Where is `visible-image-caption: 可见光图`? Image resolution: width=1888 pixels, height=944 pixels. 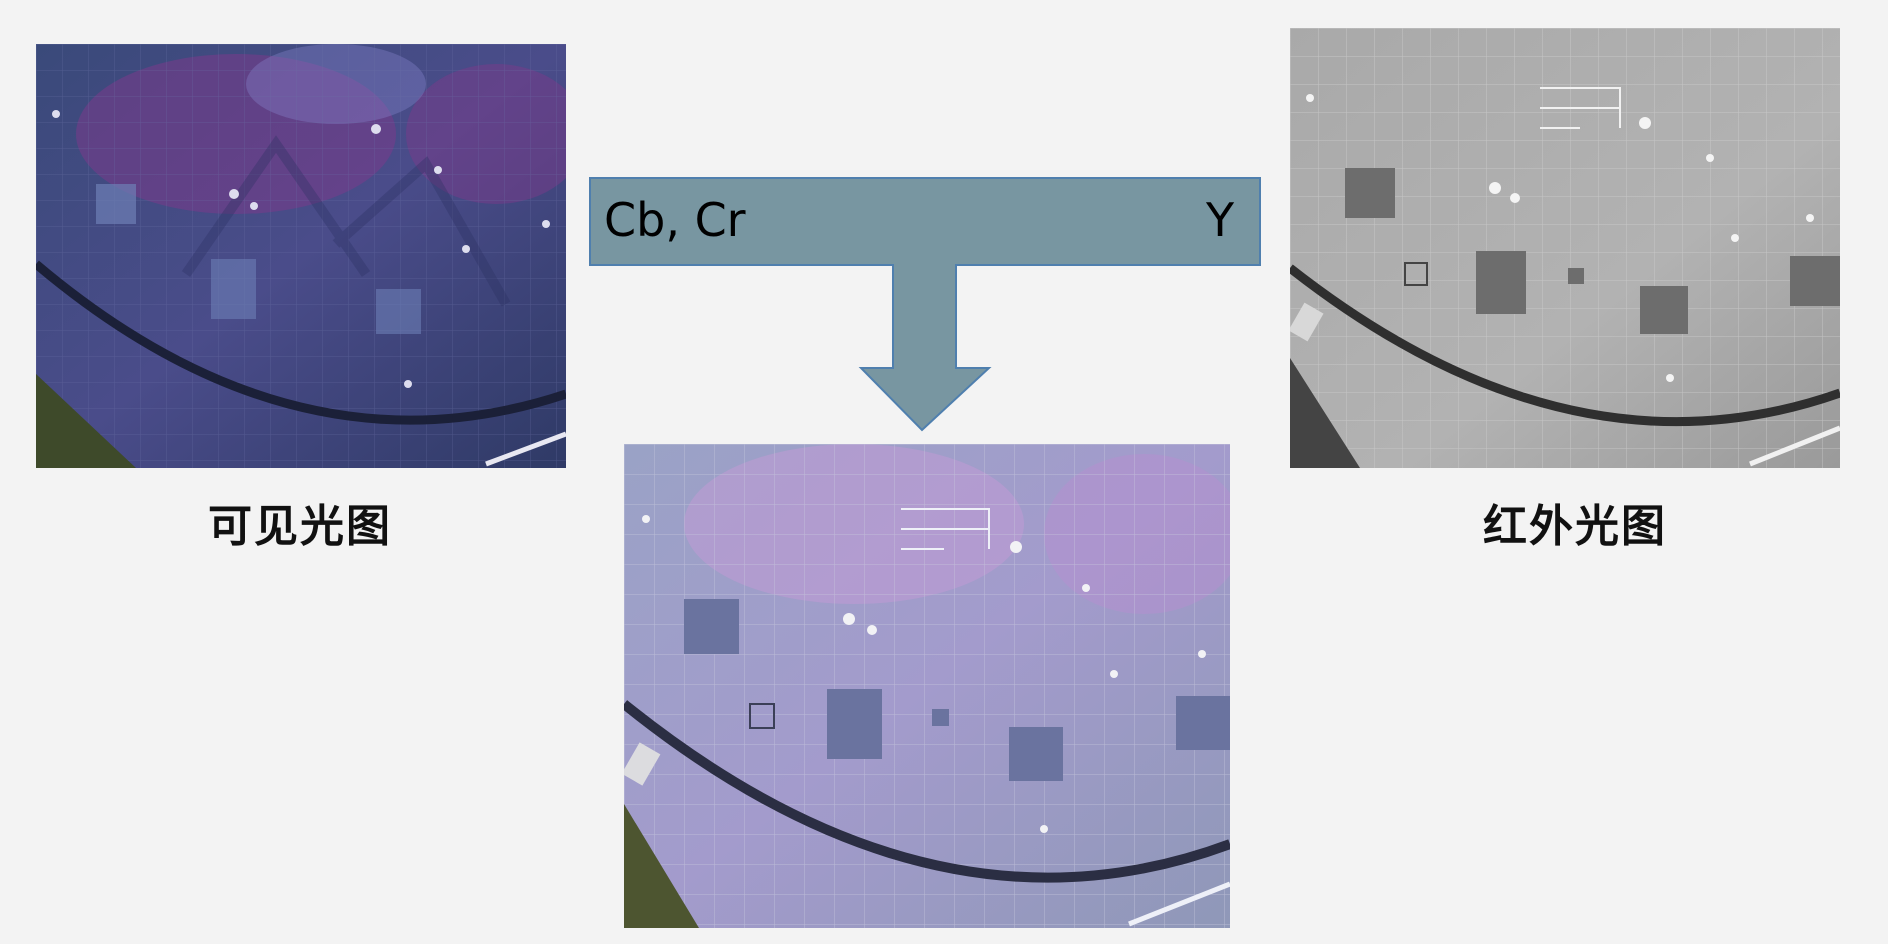
visible-image-caption: 可见光图 is located at coordinates (300, 526).